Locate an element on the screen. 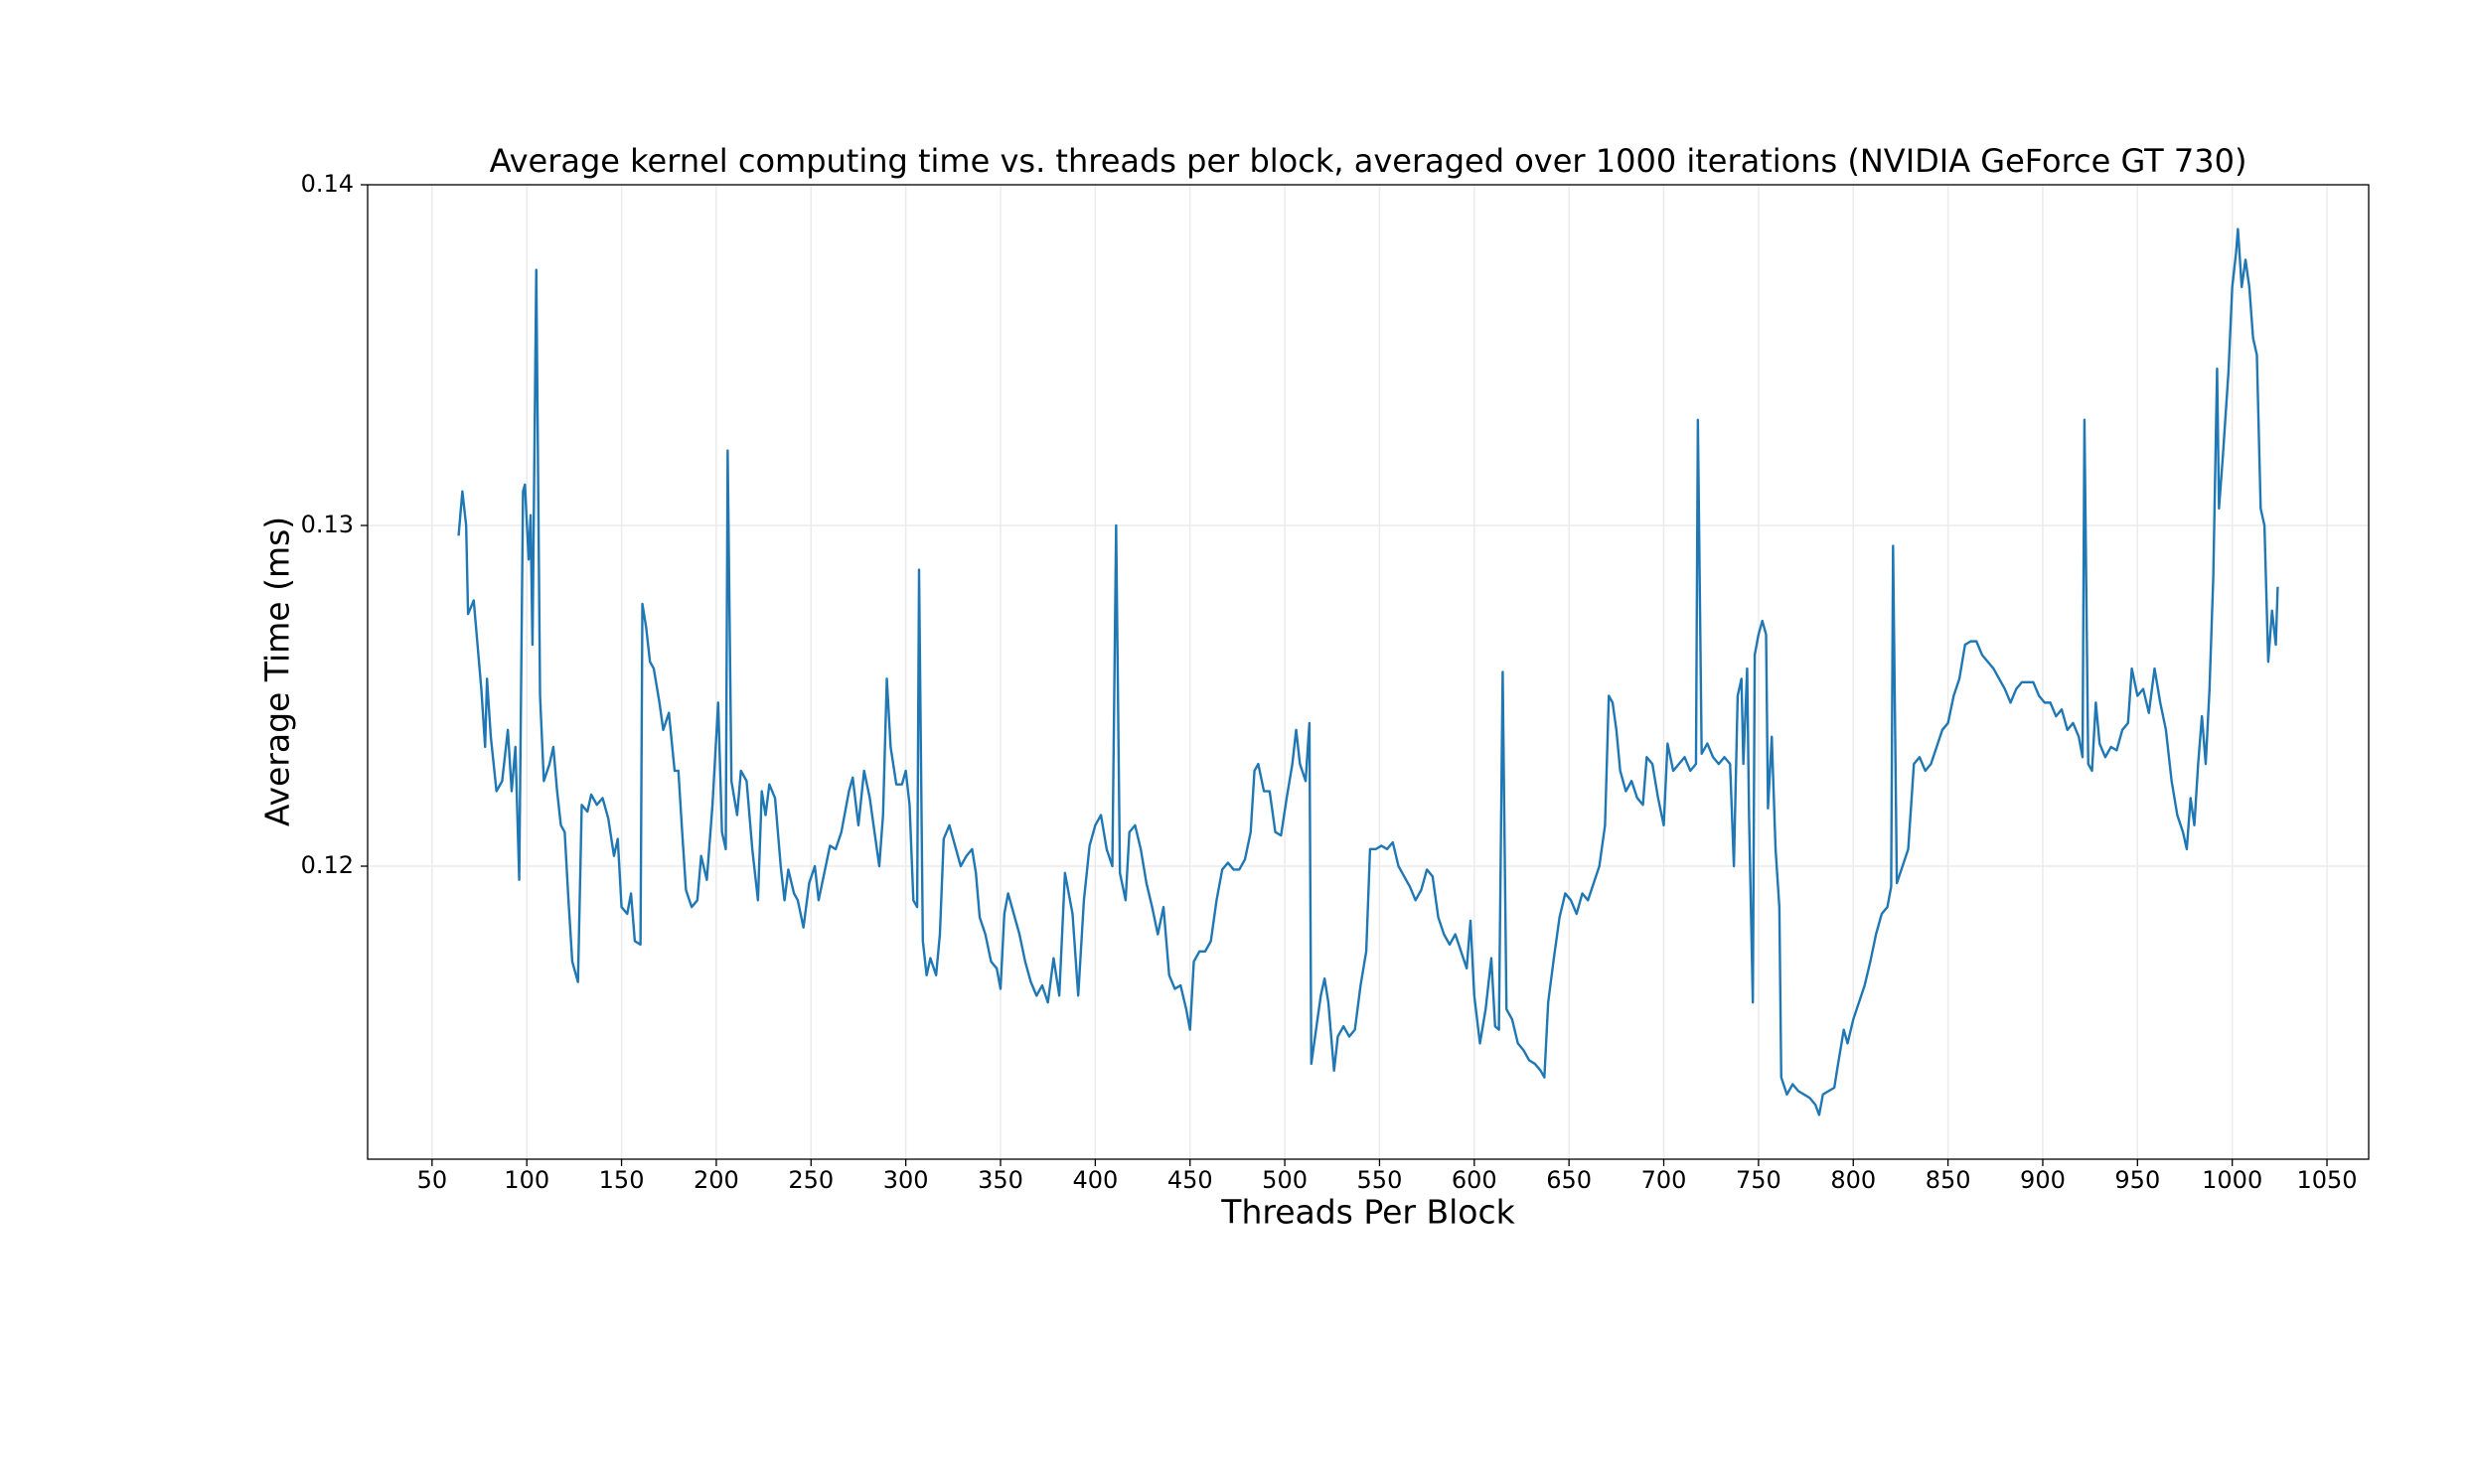  x-tick-label: 150 is located at coordinates (622, 1180).